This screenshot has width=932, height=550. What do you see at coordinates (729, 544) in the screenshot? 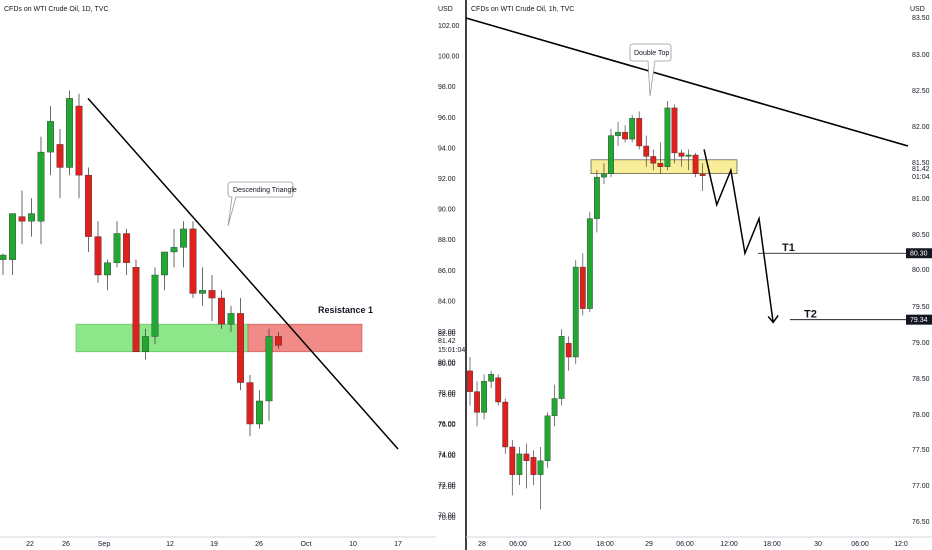
I see `hourly-time-tick: 12:00` at bounding box center [729, 544].